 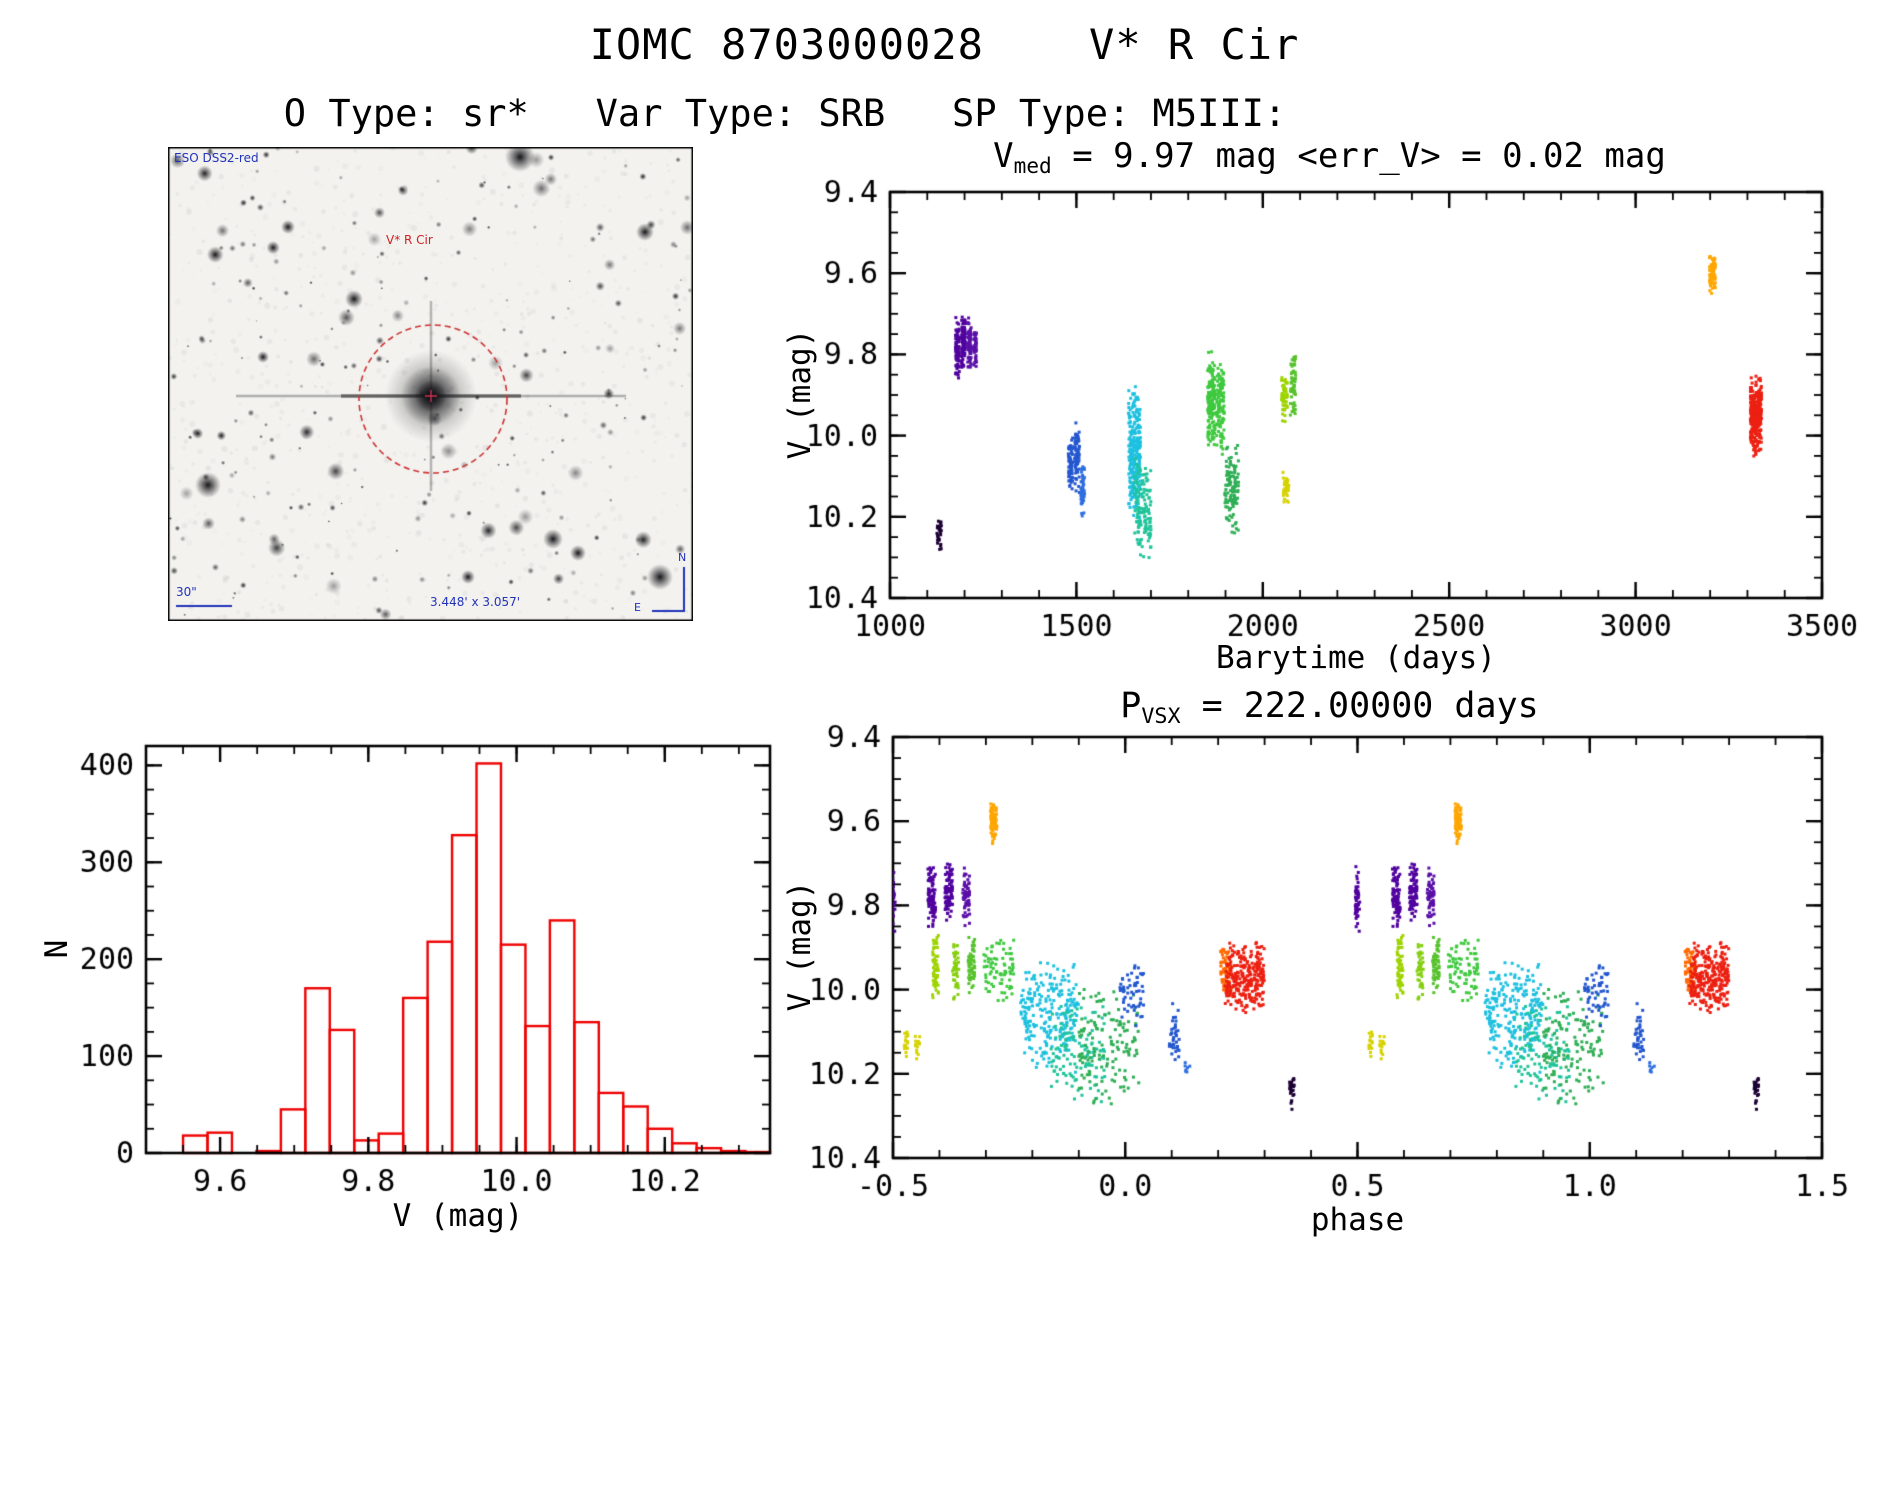 I want to click on page-title: IOMC 8703000028 V* R Cir, so click(x=944, y=44).